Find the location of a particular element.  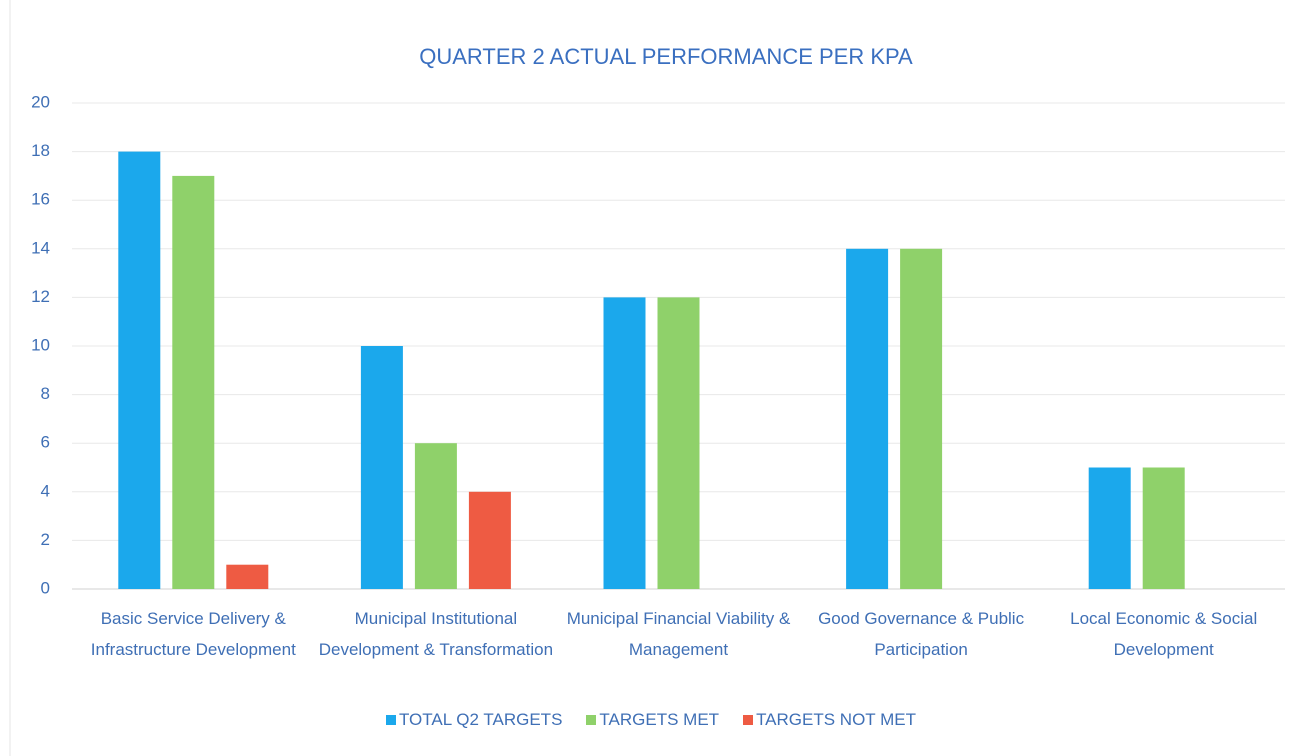

y-tick-label: 10 is located at coordinates (40, 344).